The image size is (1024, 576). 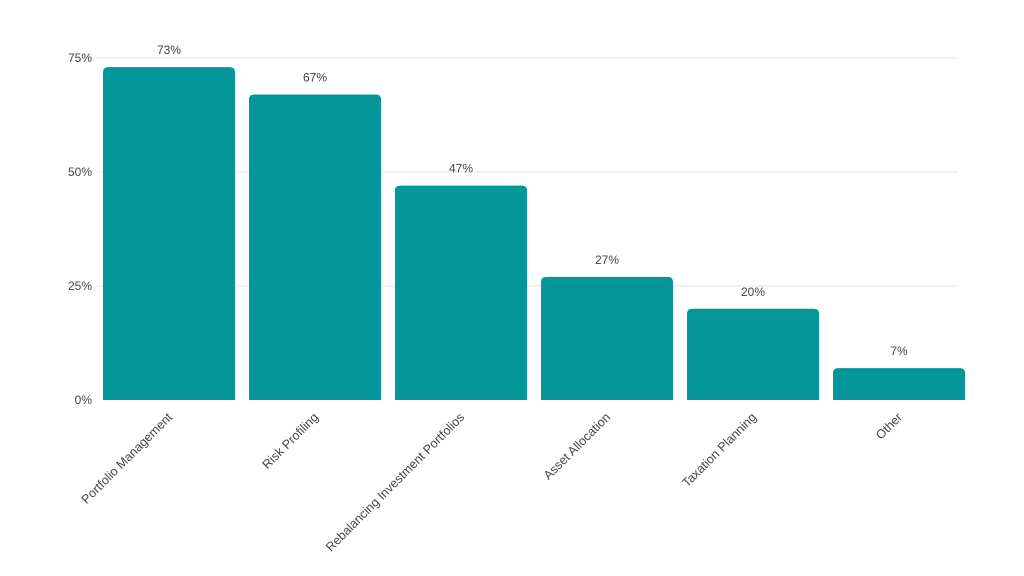 What do you see at coordinates (719, 450) in the screenshot?
I see `x-tick-label: Taxation Planning` at bounding box center [719, 450].